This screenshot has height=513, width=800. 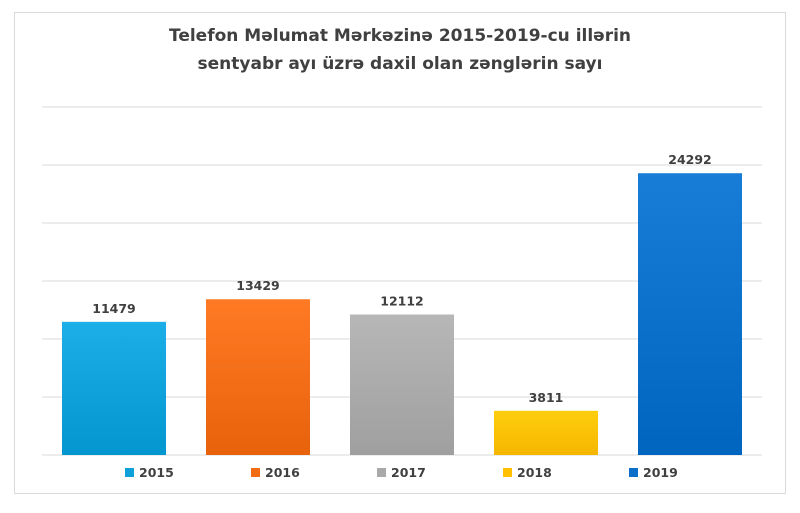 I want to click on data-label-2017: 12112, so click(x=402, y=301).